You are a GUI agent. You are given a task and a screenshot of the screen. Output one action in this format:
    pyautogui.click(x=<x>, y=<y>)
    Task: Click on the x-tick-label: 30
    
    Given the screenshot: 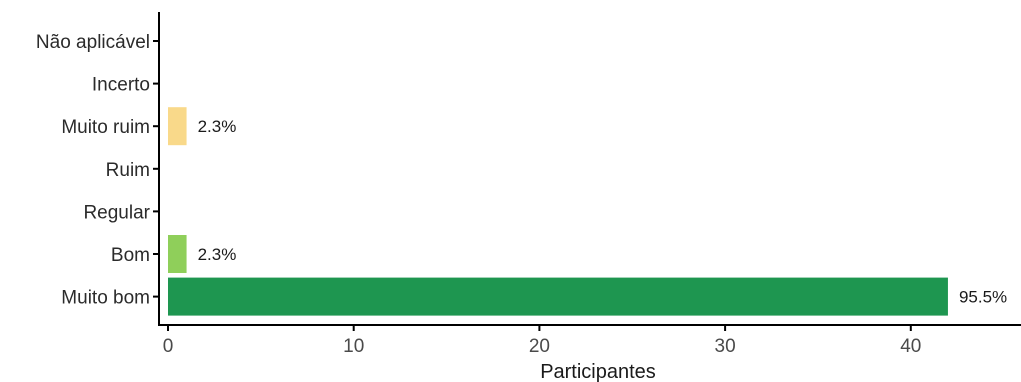 What is the action you would take?
    pyautogui.click(x=725, y=346)
    